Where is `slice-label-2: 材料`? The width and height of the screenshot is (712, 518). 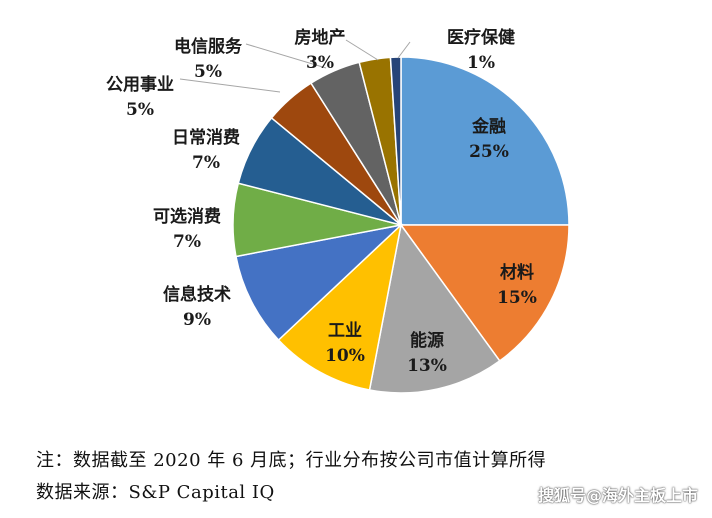
slice-label-2: 材料 is located at coordinates (517, 272).